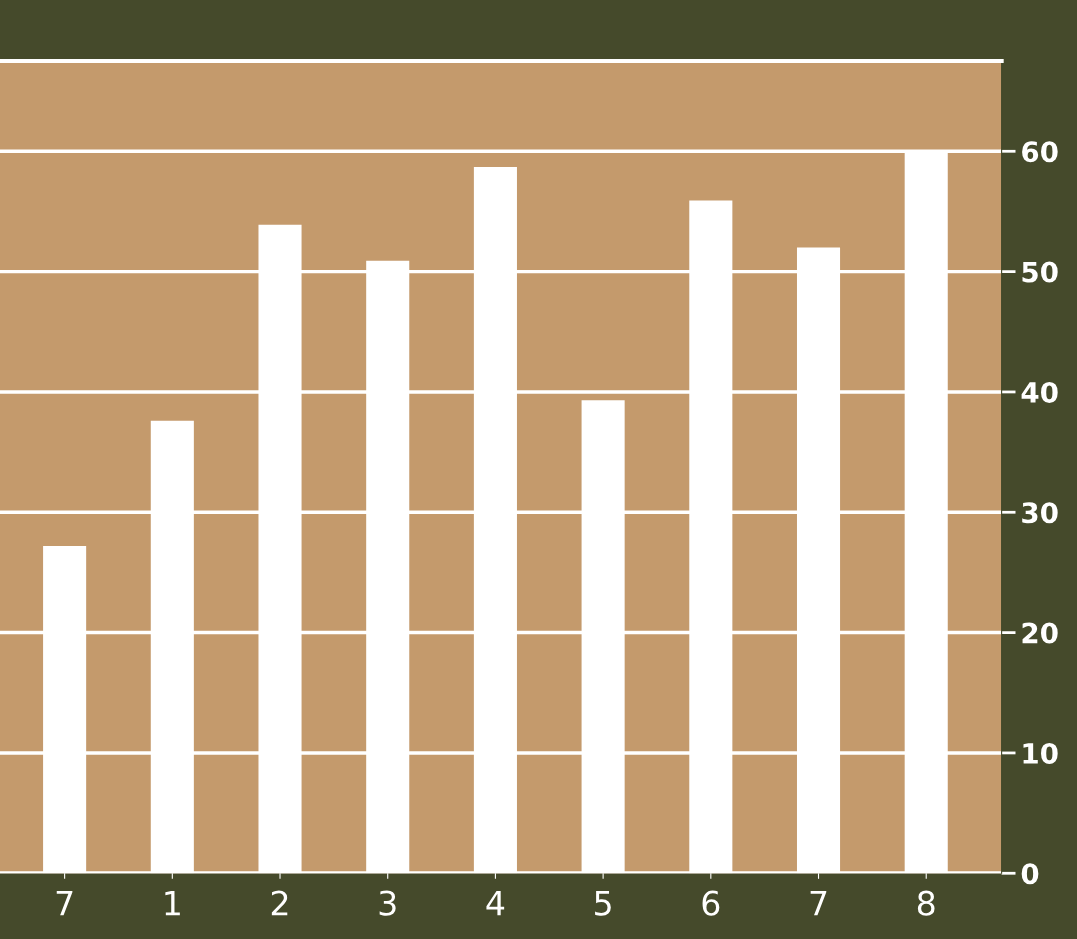  I want to click on y-tick-label: 20, so click(1040, 633).